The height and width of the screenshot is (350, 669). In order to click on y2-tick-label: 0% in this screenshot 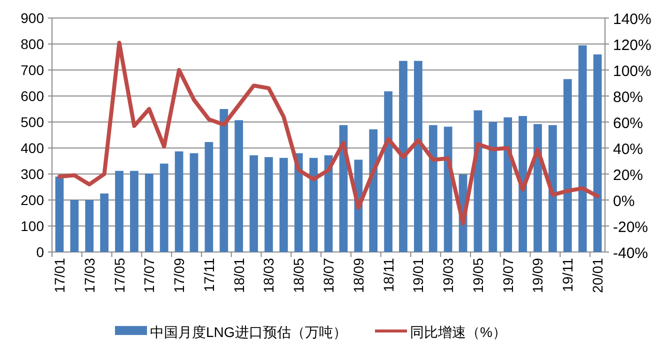, I will do `click(624, 201)`.